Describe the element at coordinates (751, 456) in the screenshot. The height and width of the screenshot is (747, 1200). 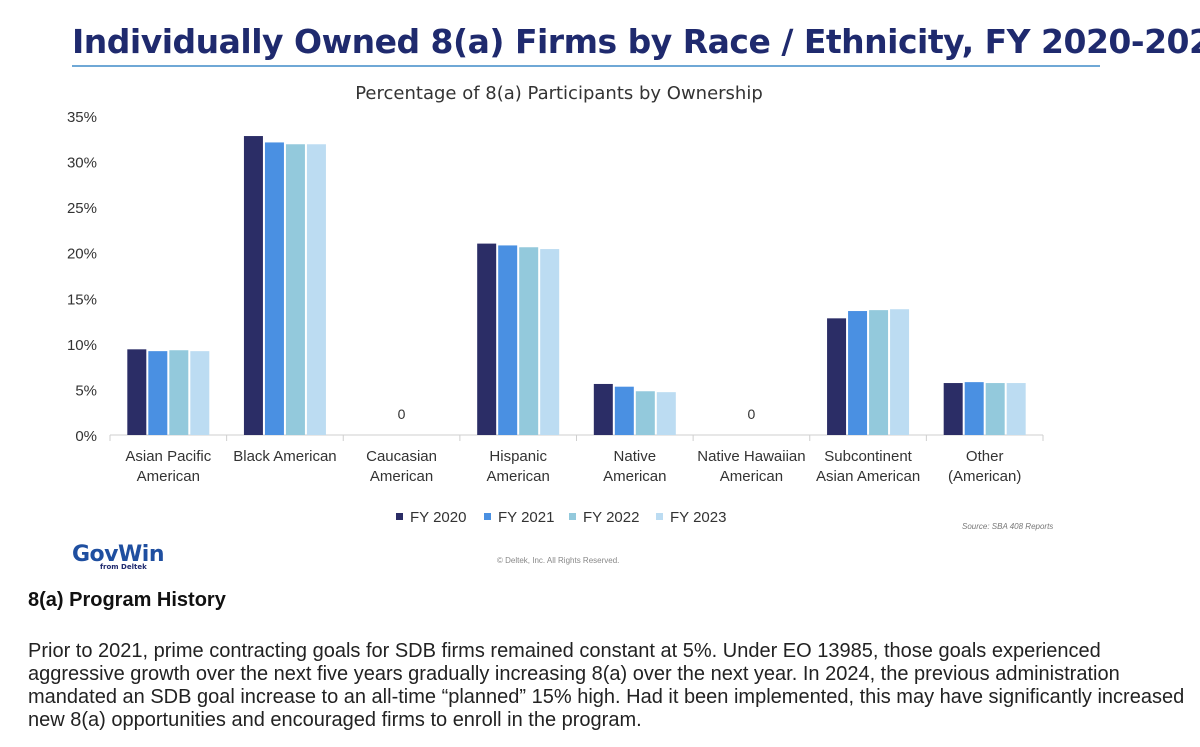
I see `category-label: Native Hawaiian` at that location.